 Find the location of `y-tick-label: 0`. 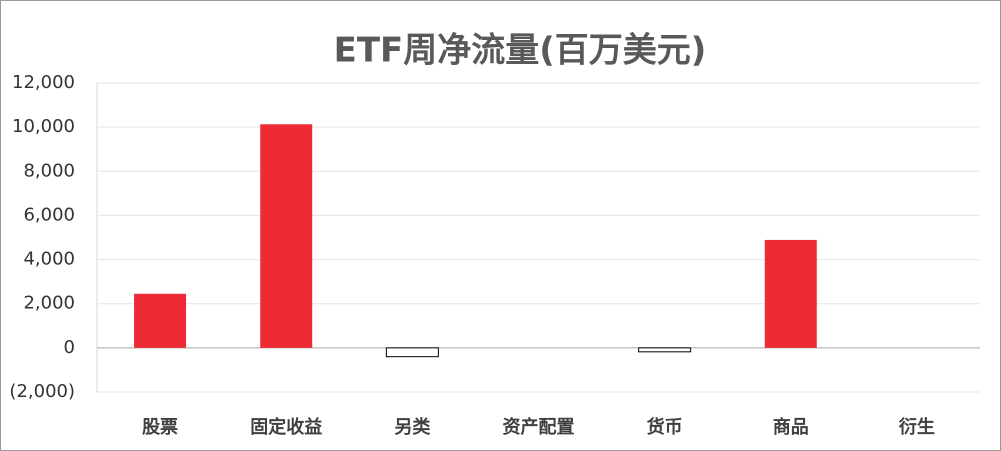

y-tick-label: 0 is located at coordinates (69, 347).